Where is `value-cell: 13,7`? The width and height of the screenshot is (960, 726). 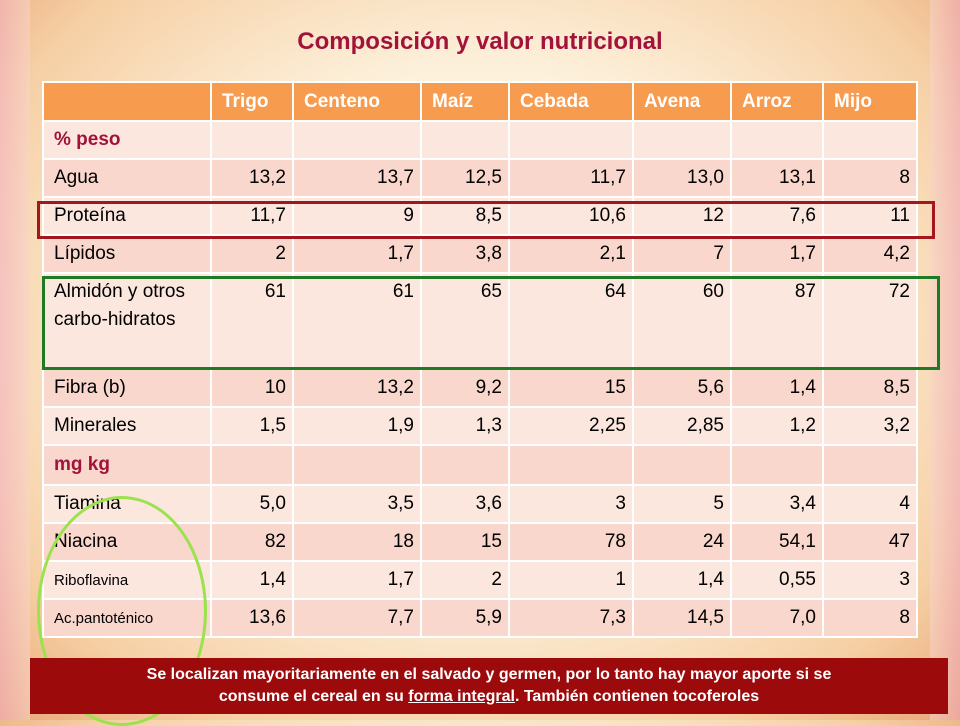
value-cell: 13,7 is located at coordinates (357, 178).